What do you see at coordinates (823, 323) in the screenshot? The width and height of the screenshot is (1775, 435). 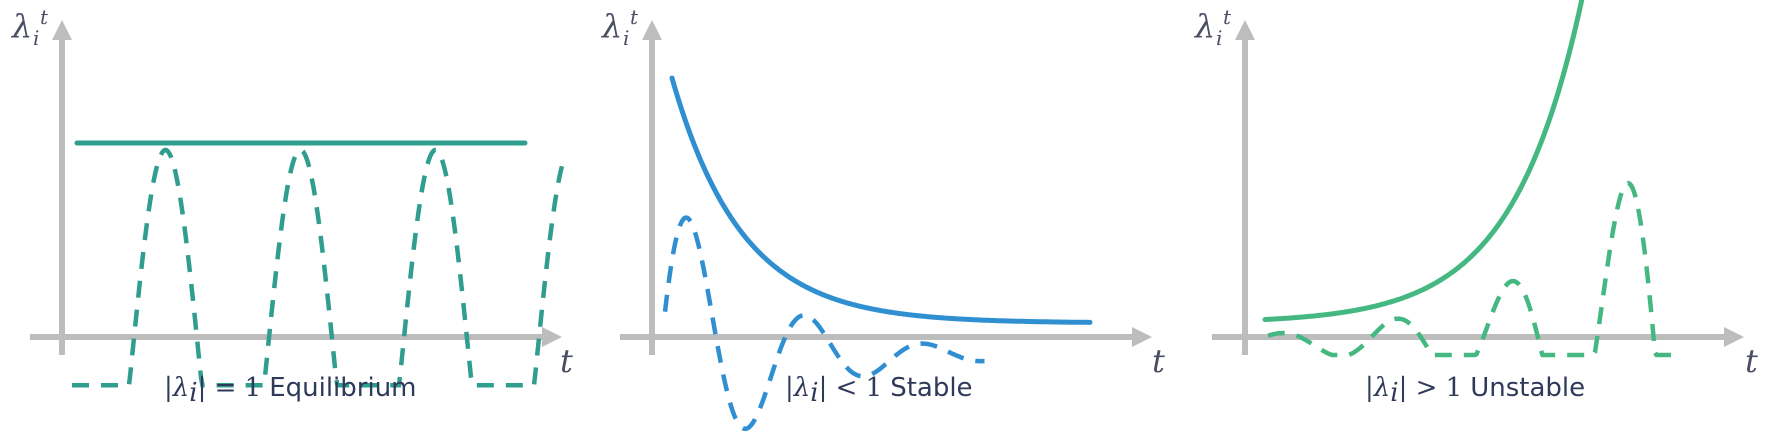 I see `damped-oscillation-dashed-curve` at bounding box center [823, 323].